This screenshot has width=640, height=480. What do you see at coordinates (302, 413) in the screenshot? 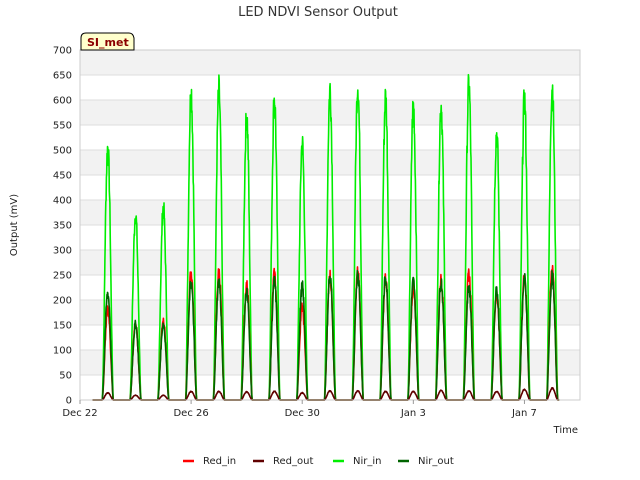
I see `x-tick-label: Dec 30` at bounding box center [302, 413].